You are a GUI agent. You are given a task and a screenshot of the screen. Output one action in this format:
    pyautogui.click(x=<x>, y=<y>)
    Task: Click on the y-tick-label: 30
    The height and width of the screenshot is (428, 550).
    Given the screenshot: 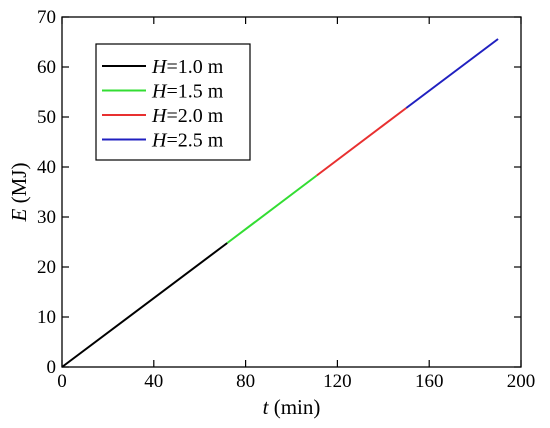 What is the action you would take?
    pyautogui.click(x=46, y=217)
    